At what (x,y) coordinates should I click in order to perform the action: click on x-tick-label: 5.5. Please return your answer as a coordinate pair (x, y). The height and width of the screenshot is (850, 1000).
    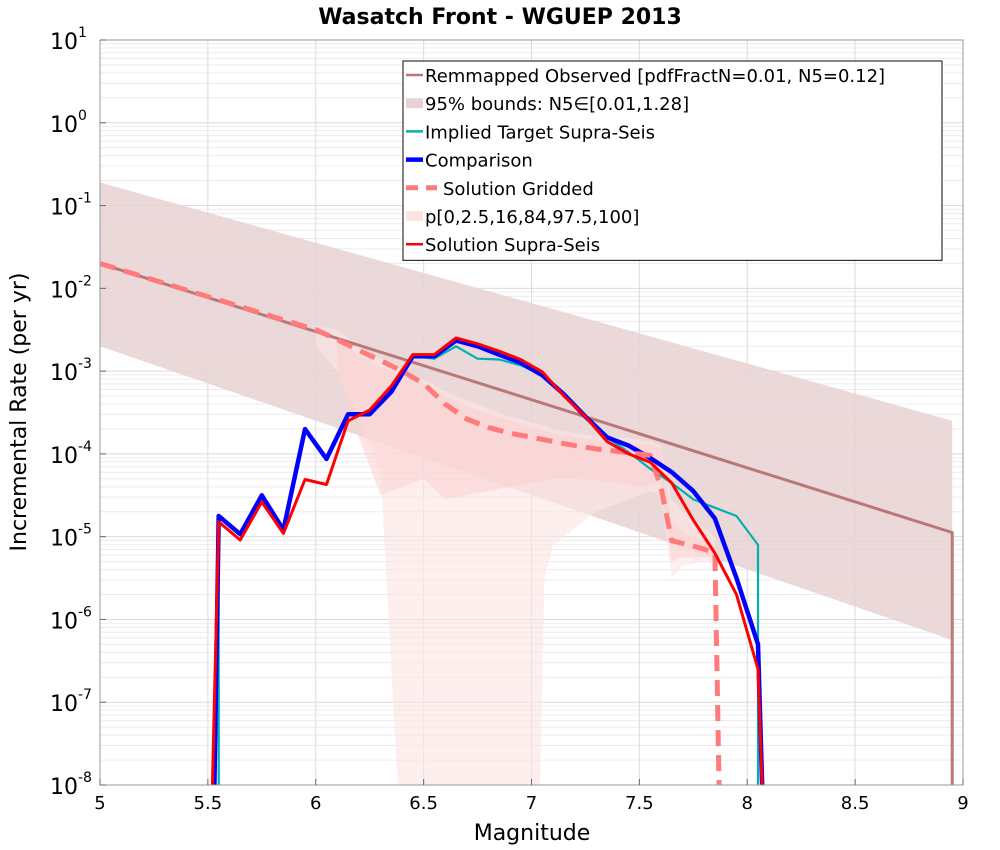
    Looking at the image, I should click on (208, 803).